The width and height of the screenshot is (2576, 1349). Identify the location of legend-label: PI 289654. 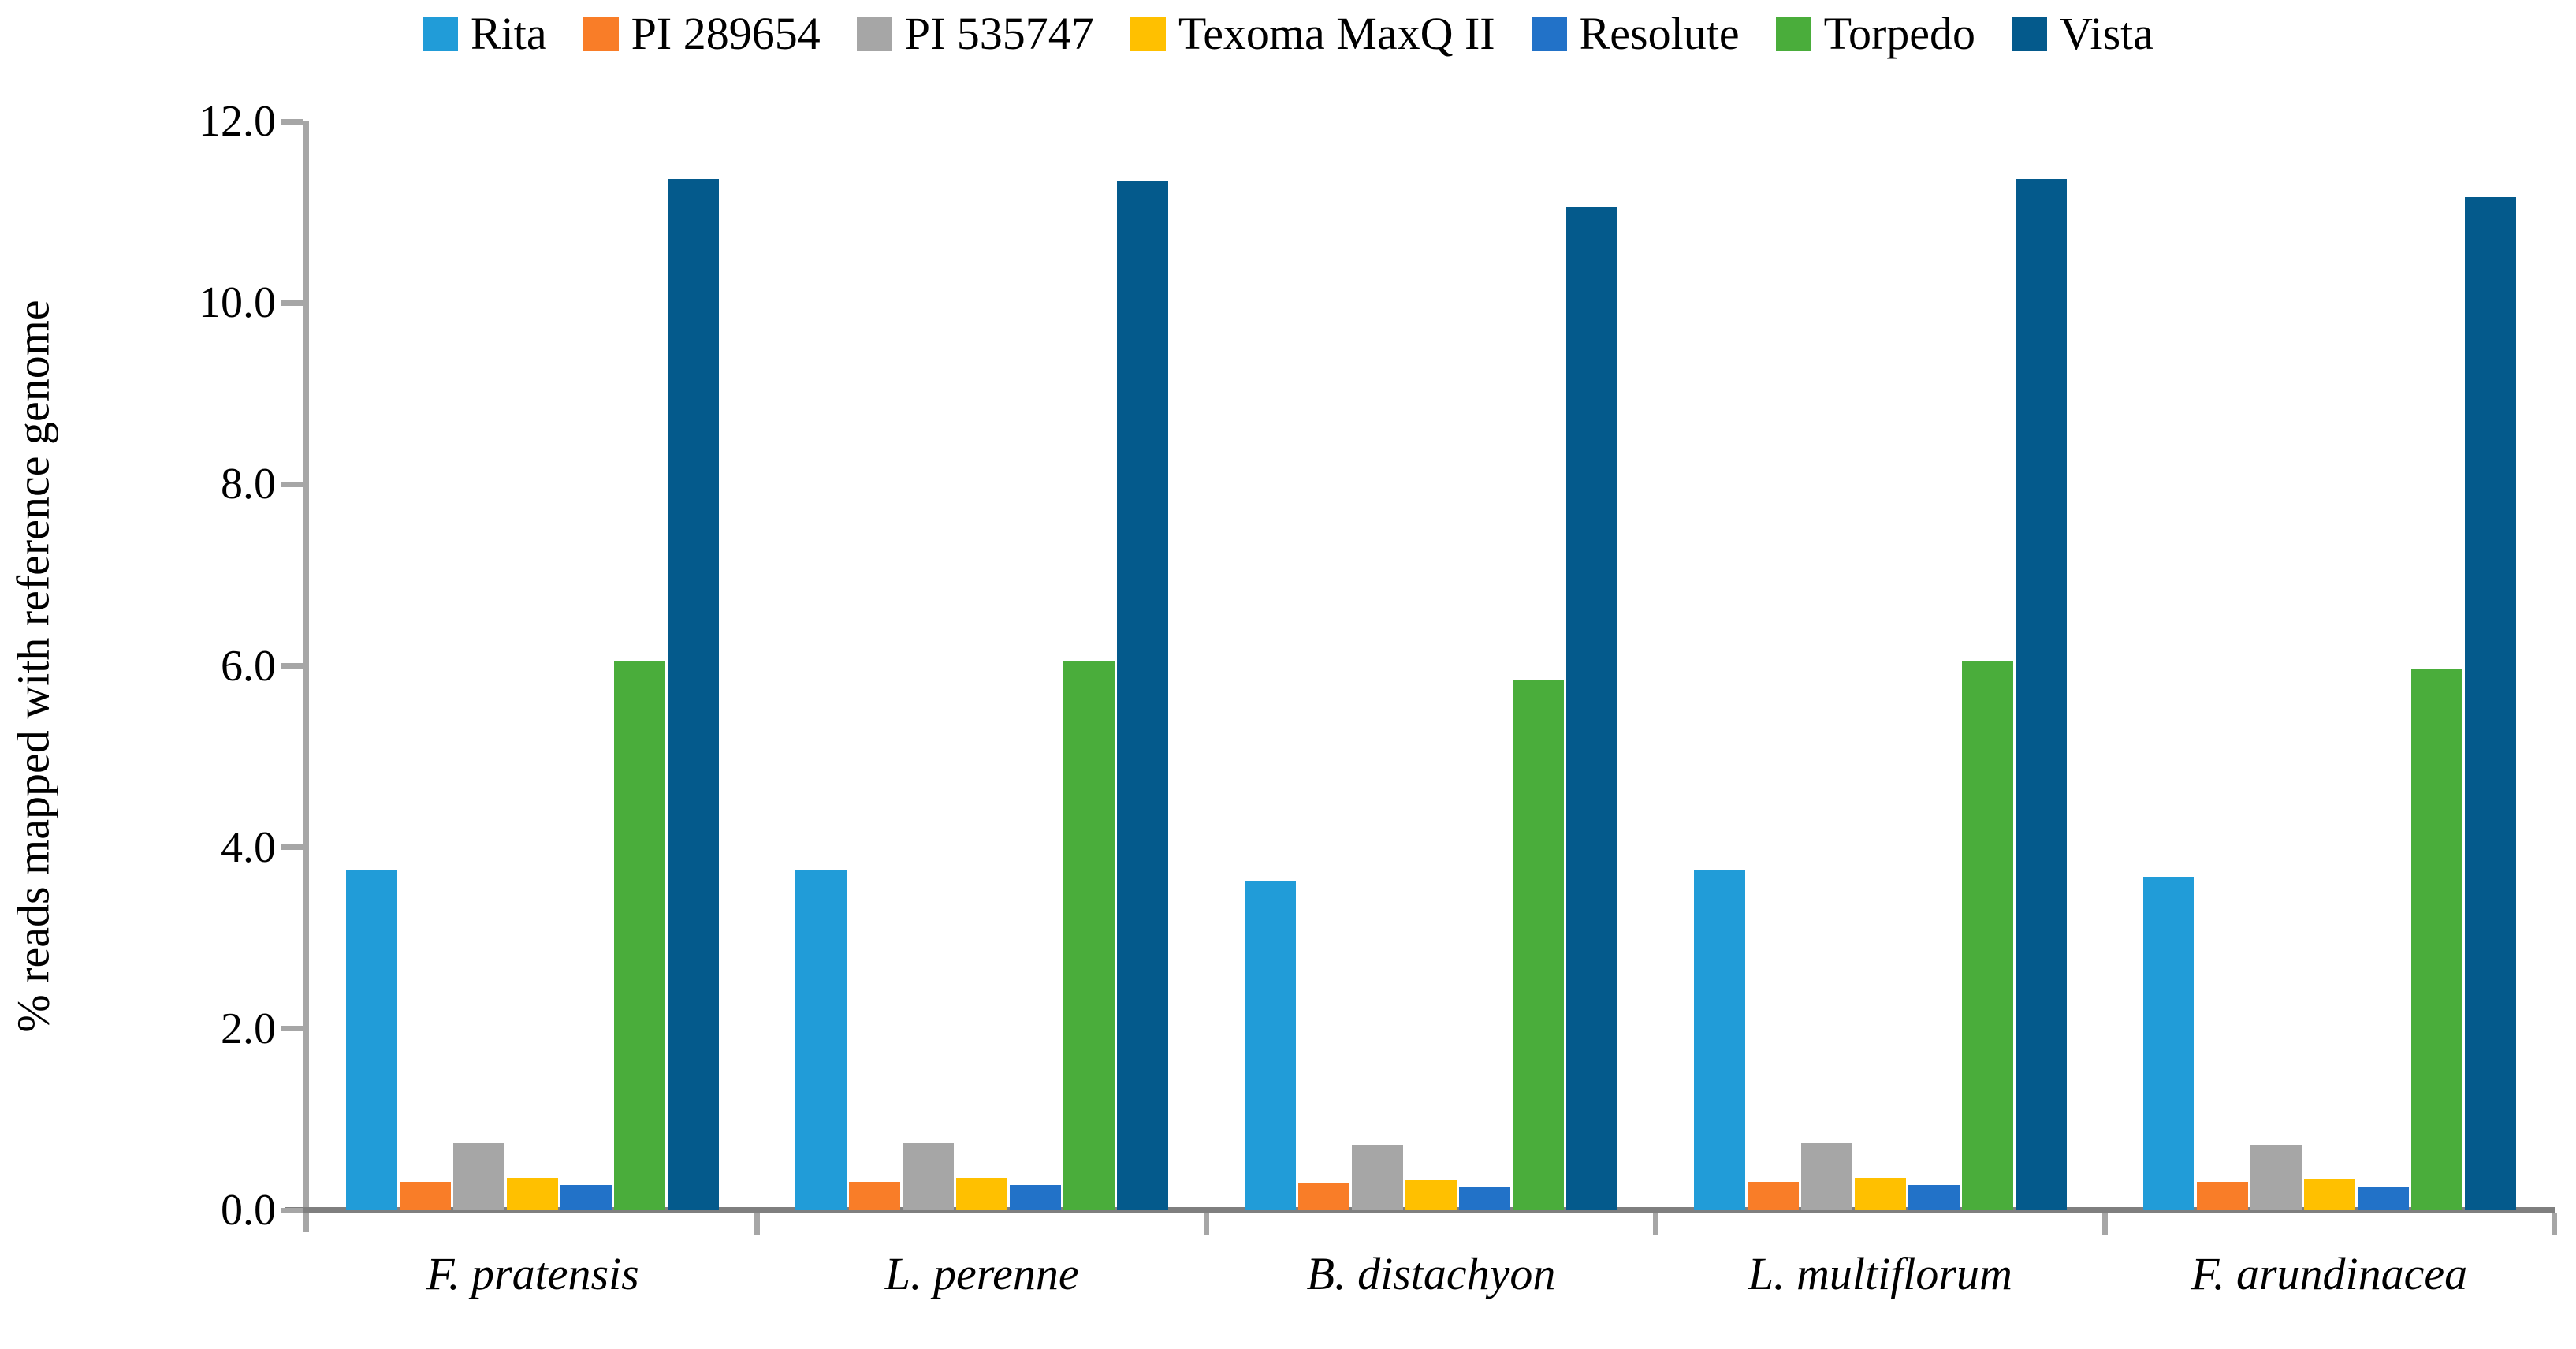
(726, 33).